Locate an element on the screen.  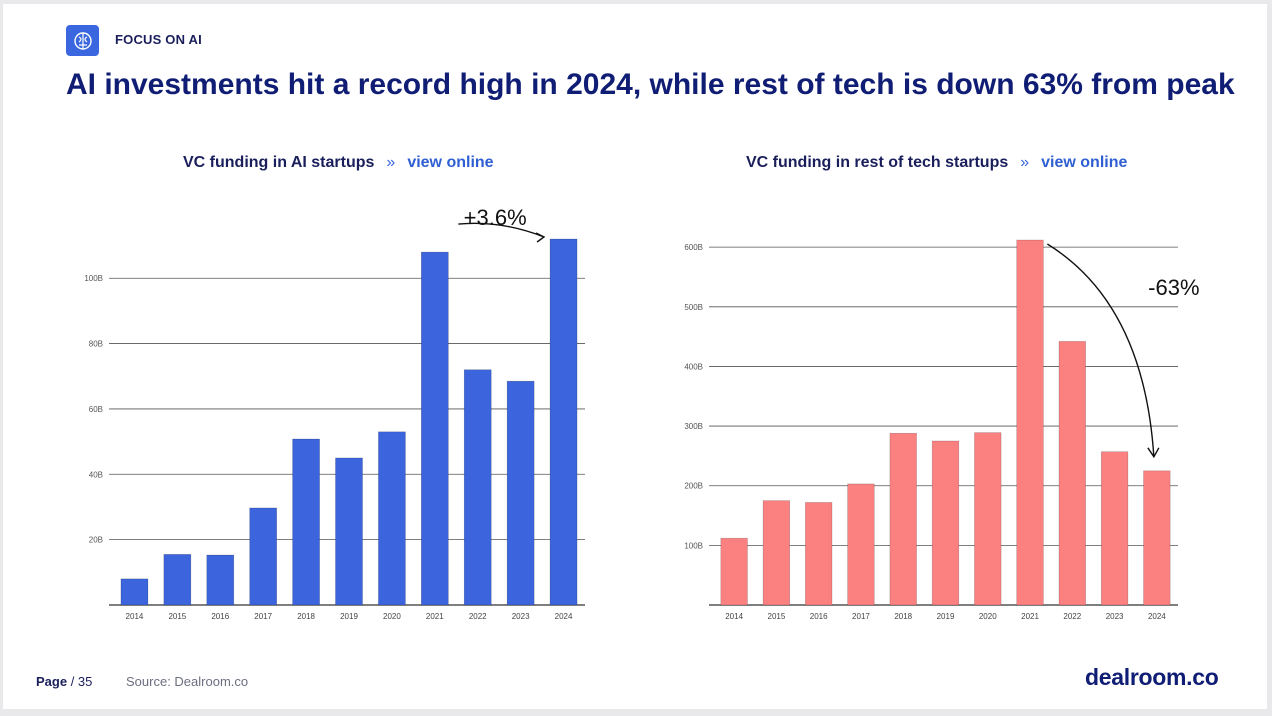
ai-xtick-label: 2023 is located at coordinates (521, 616).